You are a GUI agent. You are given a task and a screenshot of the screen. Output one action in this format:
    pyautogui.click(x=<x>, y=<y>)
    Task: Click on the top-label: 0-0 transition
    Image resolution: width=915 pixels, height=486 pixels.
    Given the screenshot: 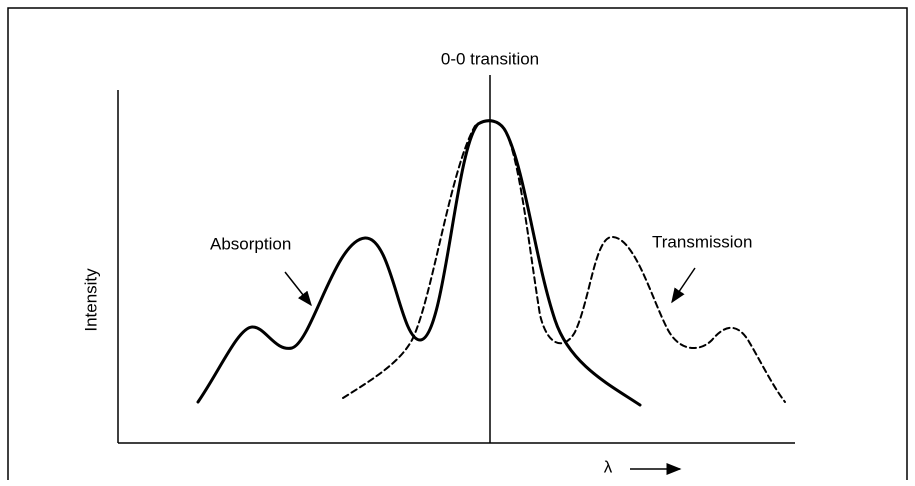 What is the action you would take?
    pyautogui.click(x=490, y=58)
    